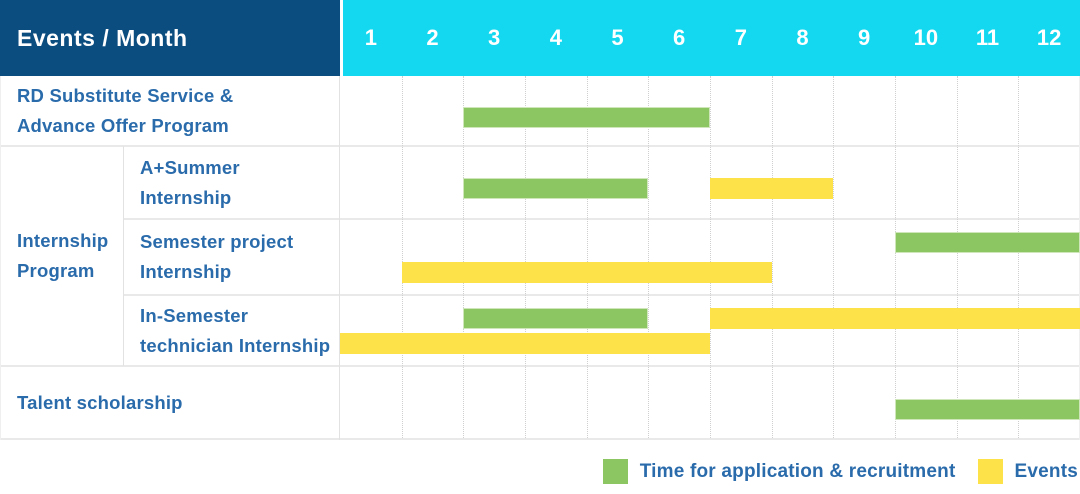  What do you see at coordinates (0, 258) in the screenshot?
I see `table-left-border` at bounding box center [0, 258].